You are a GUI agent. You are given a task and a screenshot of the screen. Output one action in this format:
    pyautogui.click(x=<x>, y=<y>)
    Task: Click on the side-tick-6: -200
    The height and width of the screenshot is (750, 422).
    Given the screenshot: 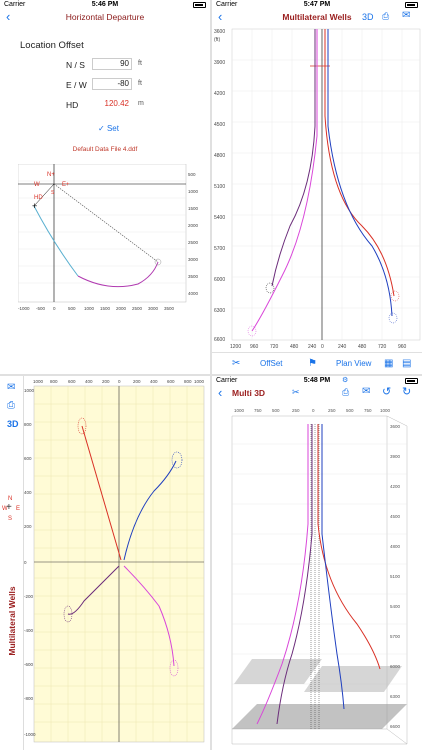 What is the action you would take?
    pyautogui.click(x=29, y=596)
    